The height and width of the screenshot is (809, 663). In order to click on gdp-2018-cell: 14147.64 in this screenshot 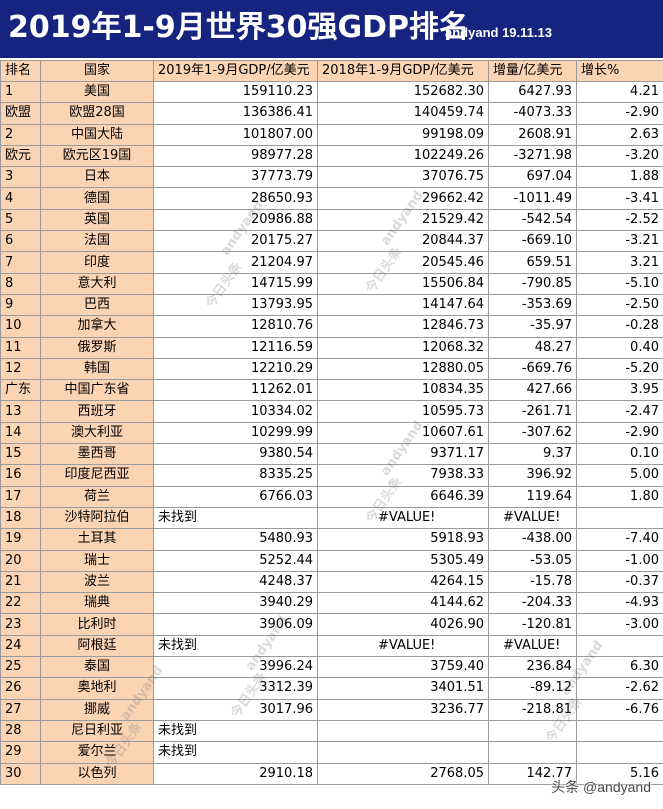, I will do `click(403, 305)`.